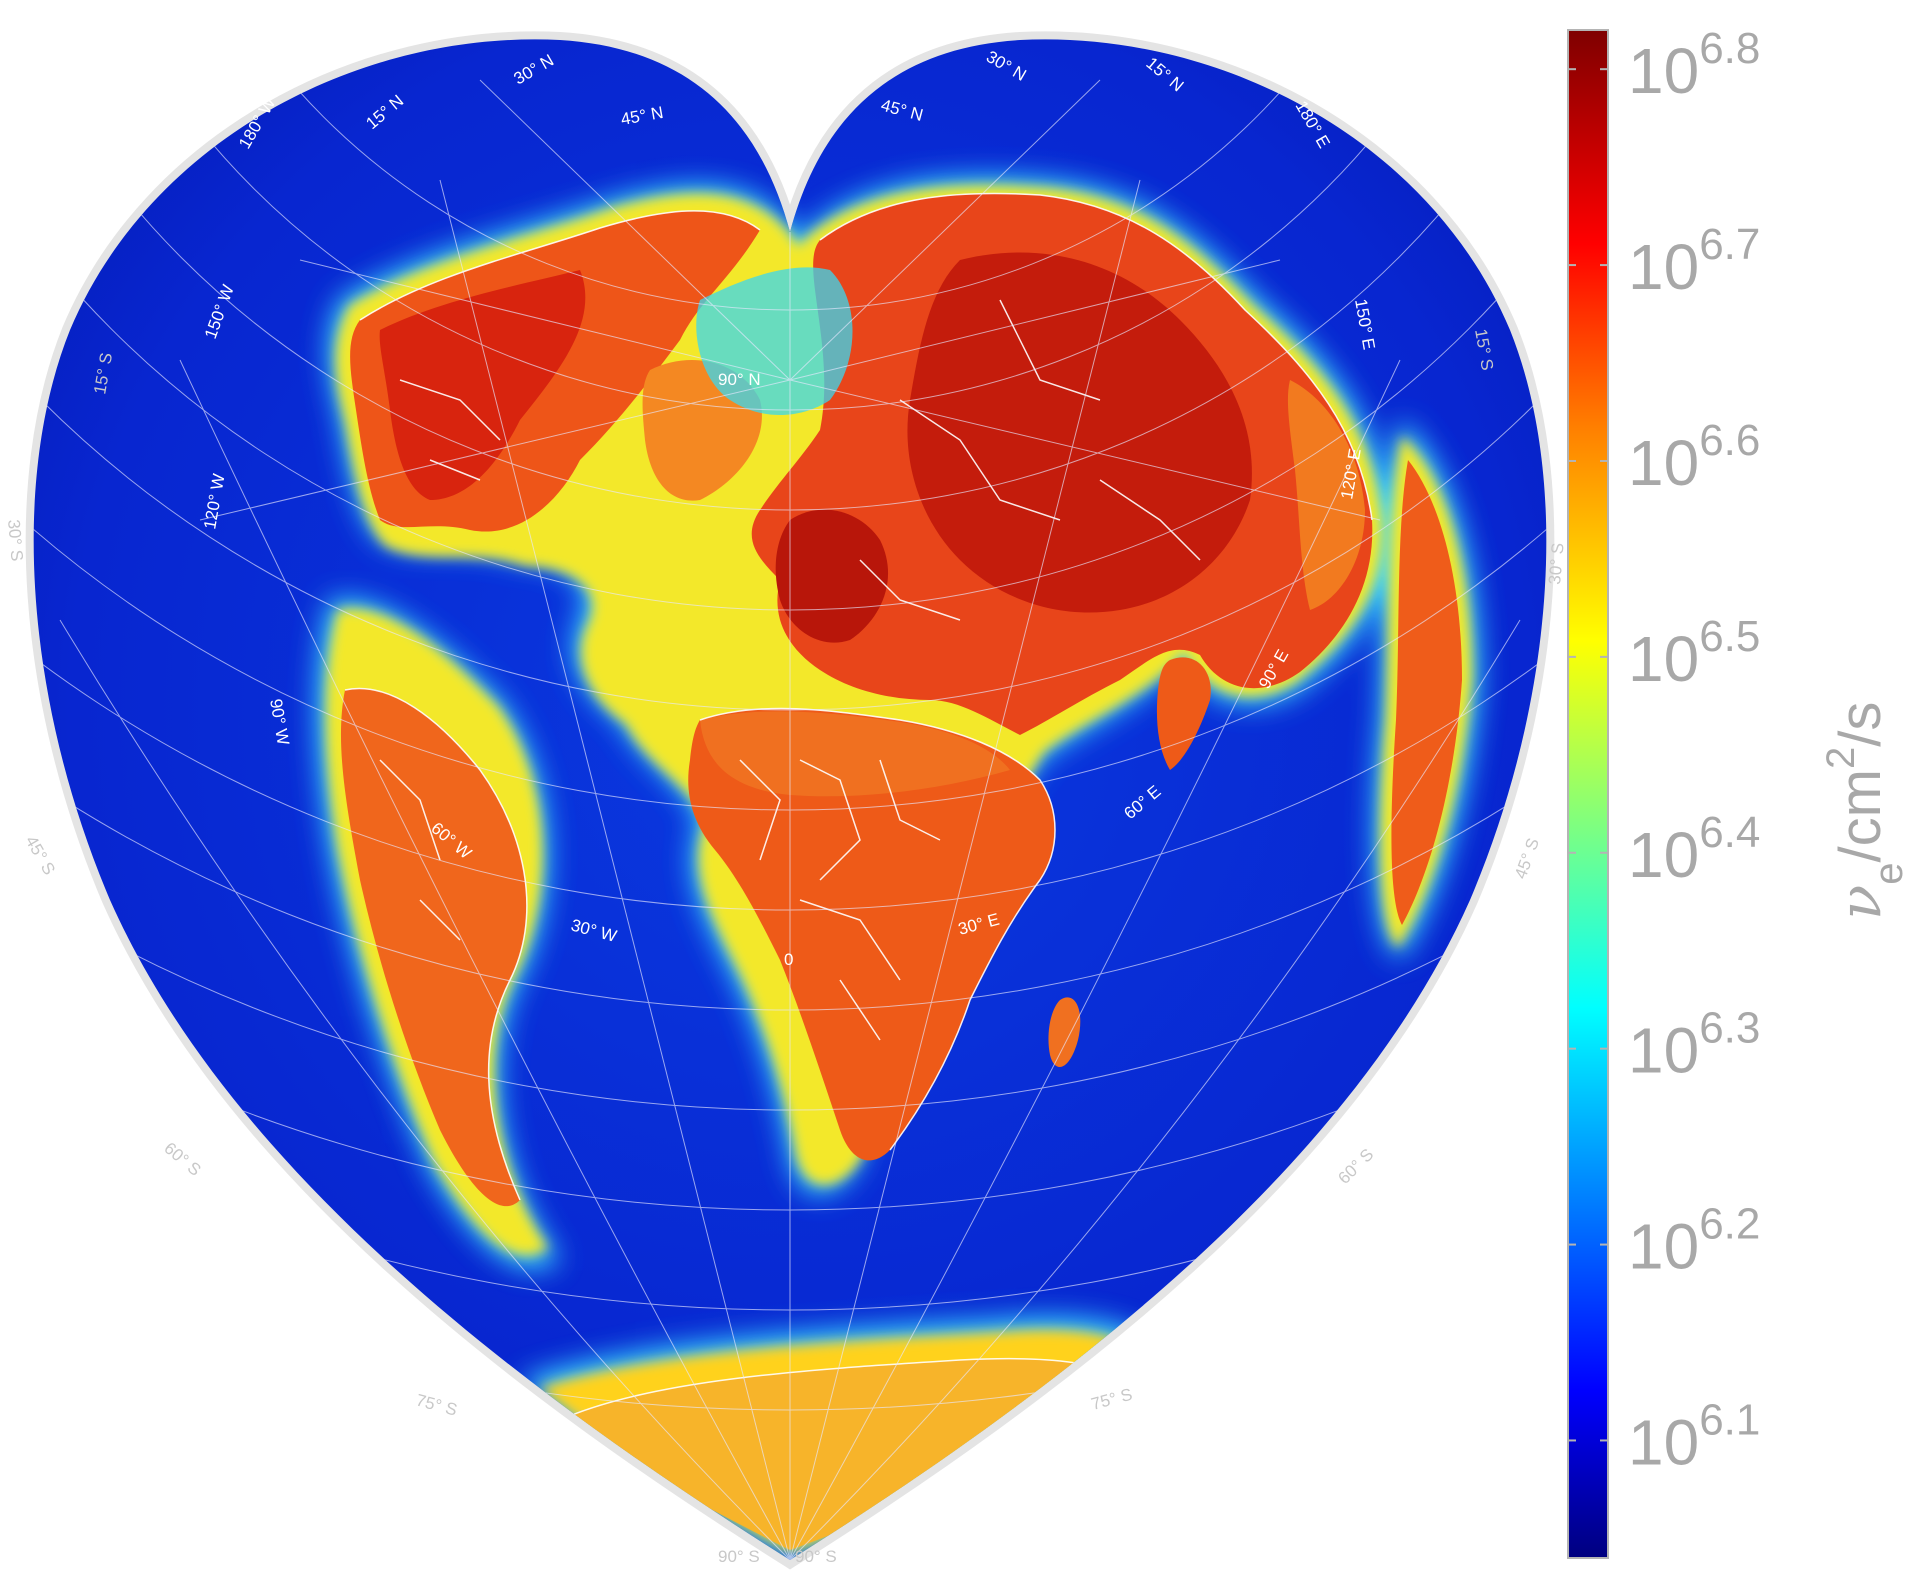 The height and width of the screenshot is (1576, 1915). What do you see at coordinates (482, 385) in the screenshot?
I see `north-america-core` at bounding box center [482, 385].